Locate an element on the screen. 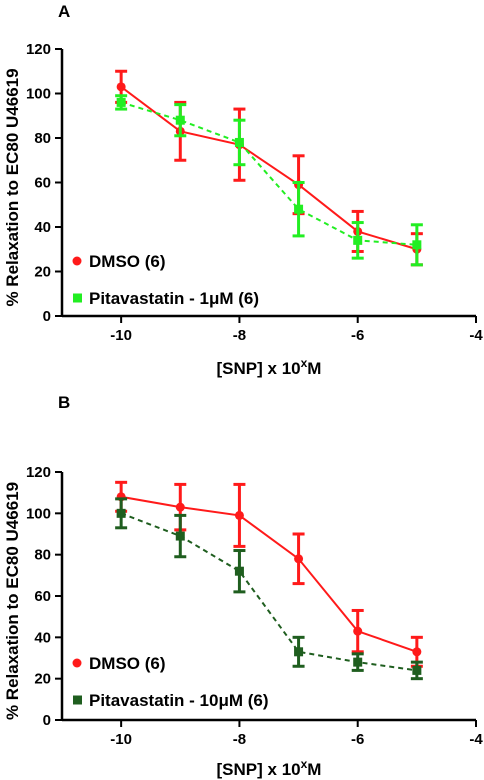 The height and width of the screenshot is (780, 484). panel-label: A is located at coordinates (64, 11).